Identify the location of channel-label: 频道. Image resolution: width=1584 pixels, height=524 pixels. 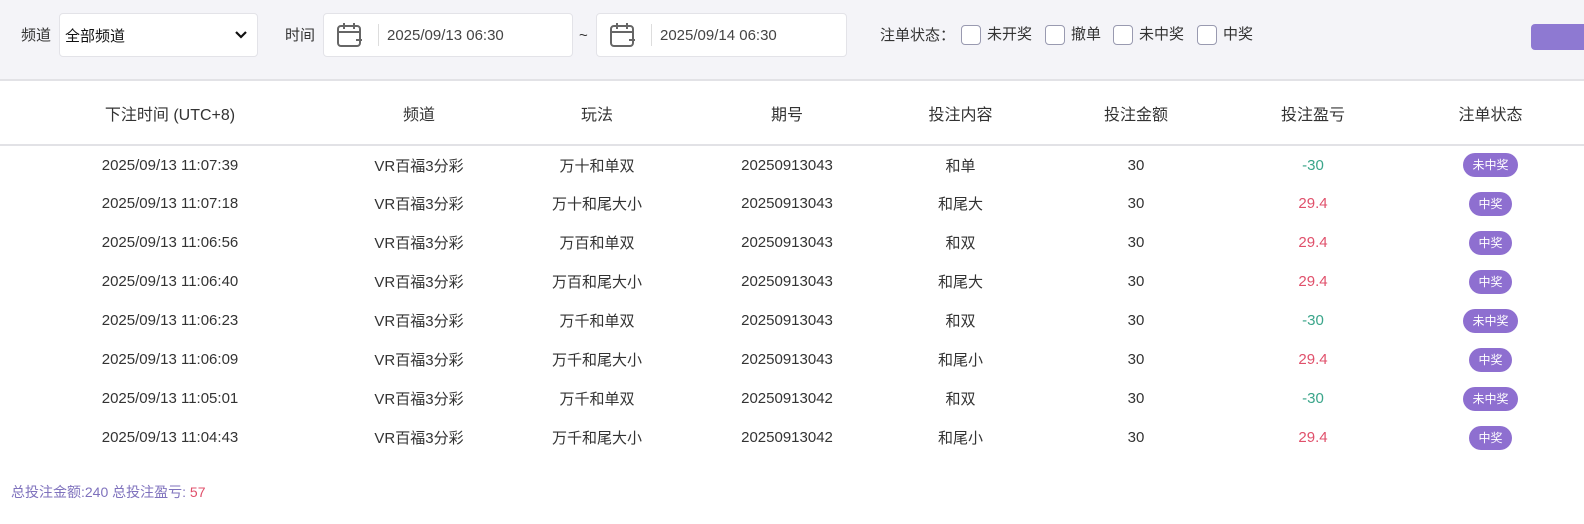
(36, 35).